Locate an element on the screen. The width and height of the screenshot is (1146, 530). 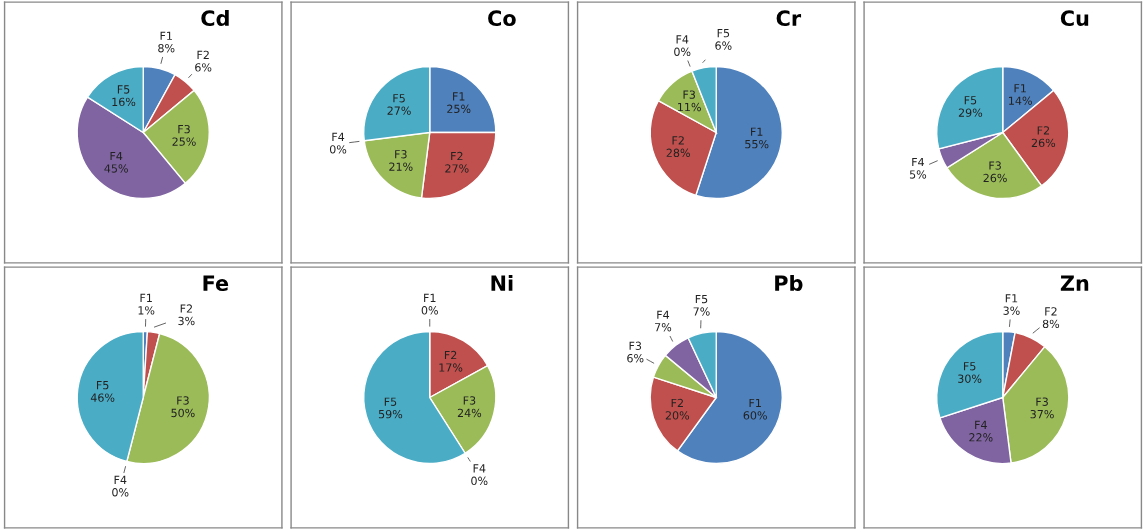
data-label: 22% is located at coordinates (981, 437).